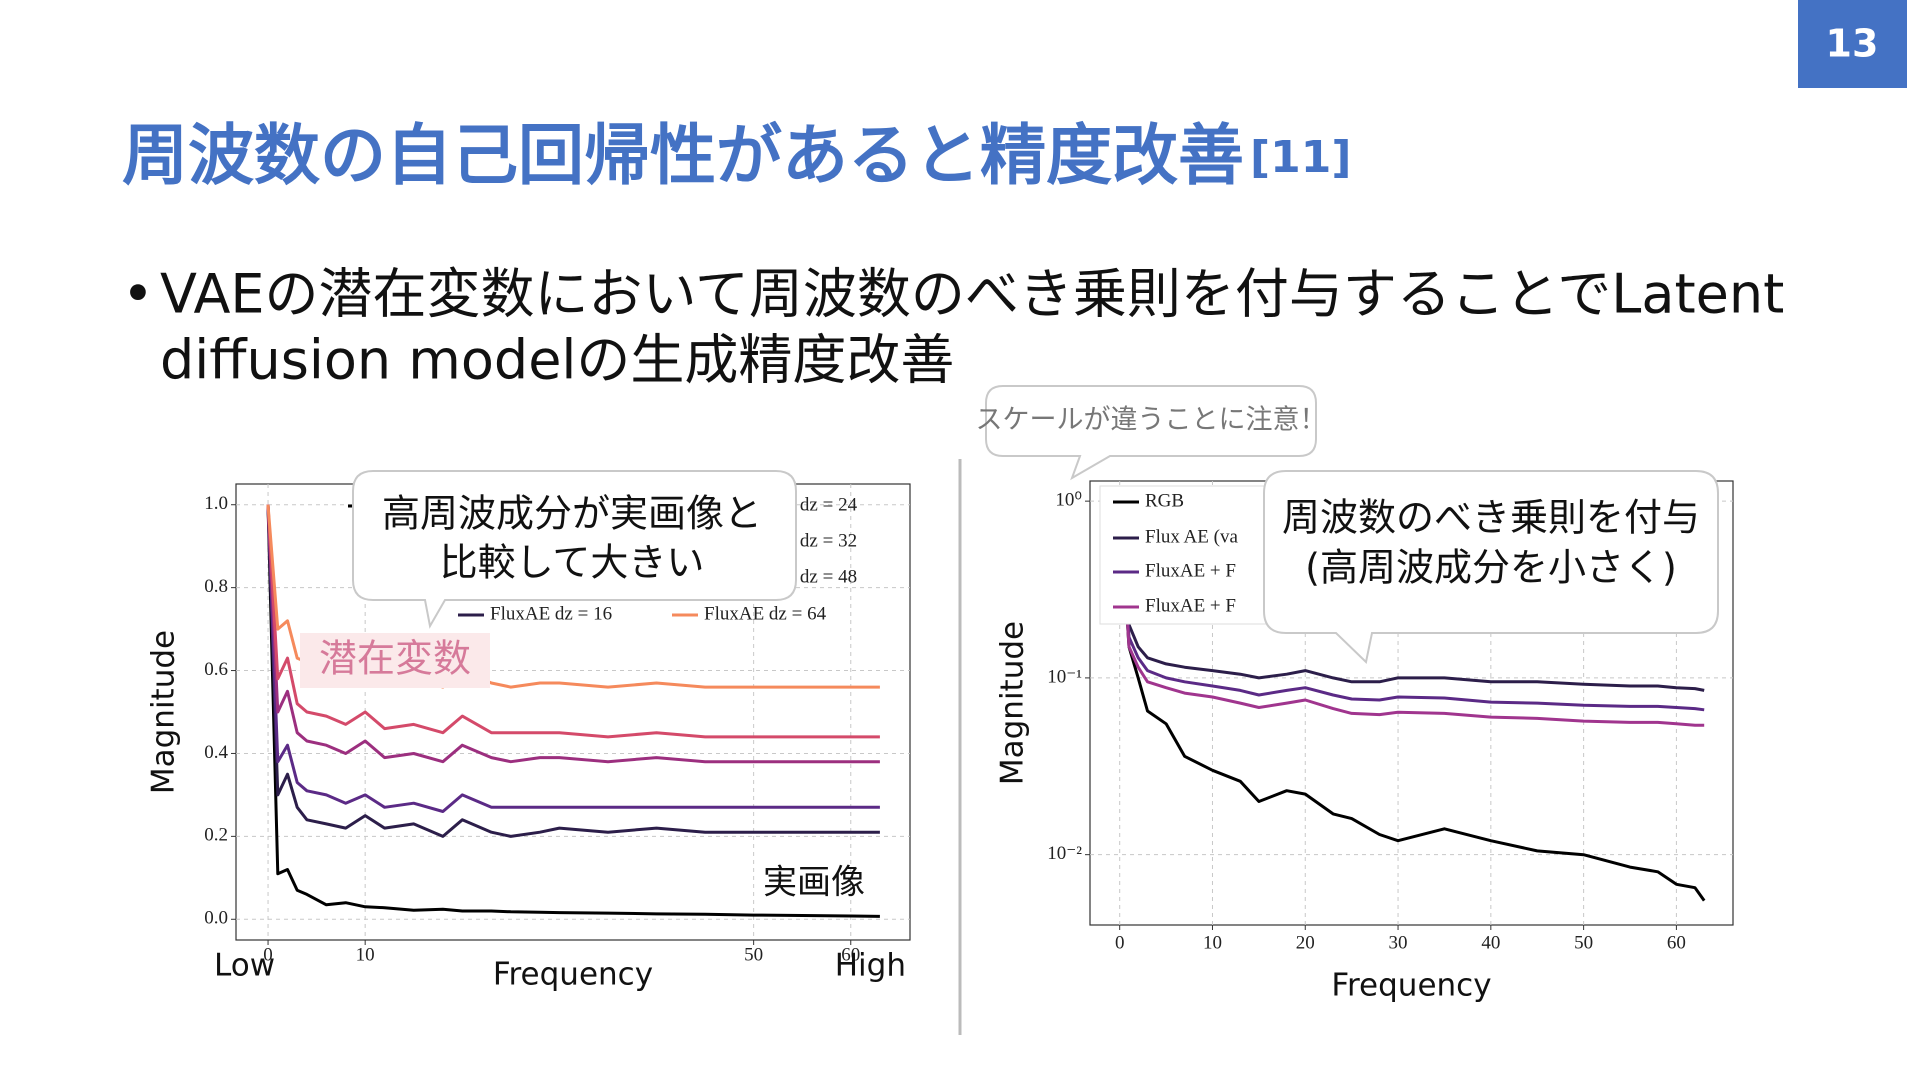 This screenshot has width=1920, height=1080. I want to click on callout-text: (高周波成分を小さく), so click(1491, 568).